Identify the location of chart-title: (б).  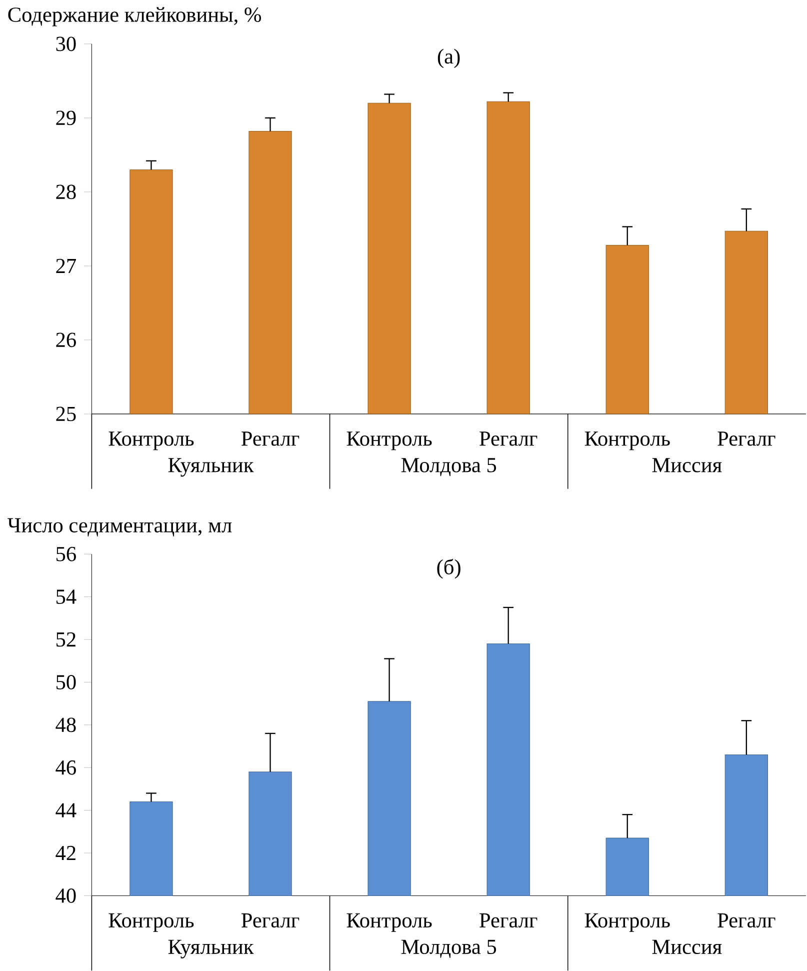
(448, 568).